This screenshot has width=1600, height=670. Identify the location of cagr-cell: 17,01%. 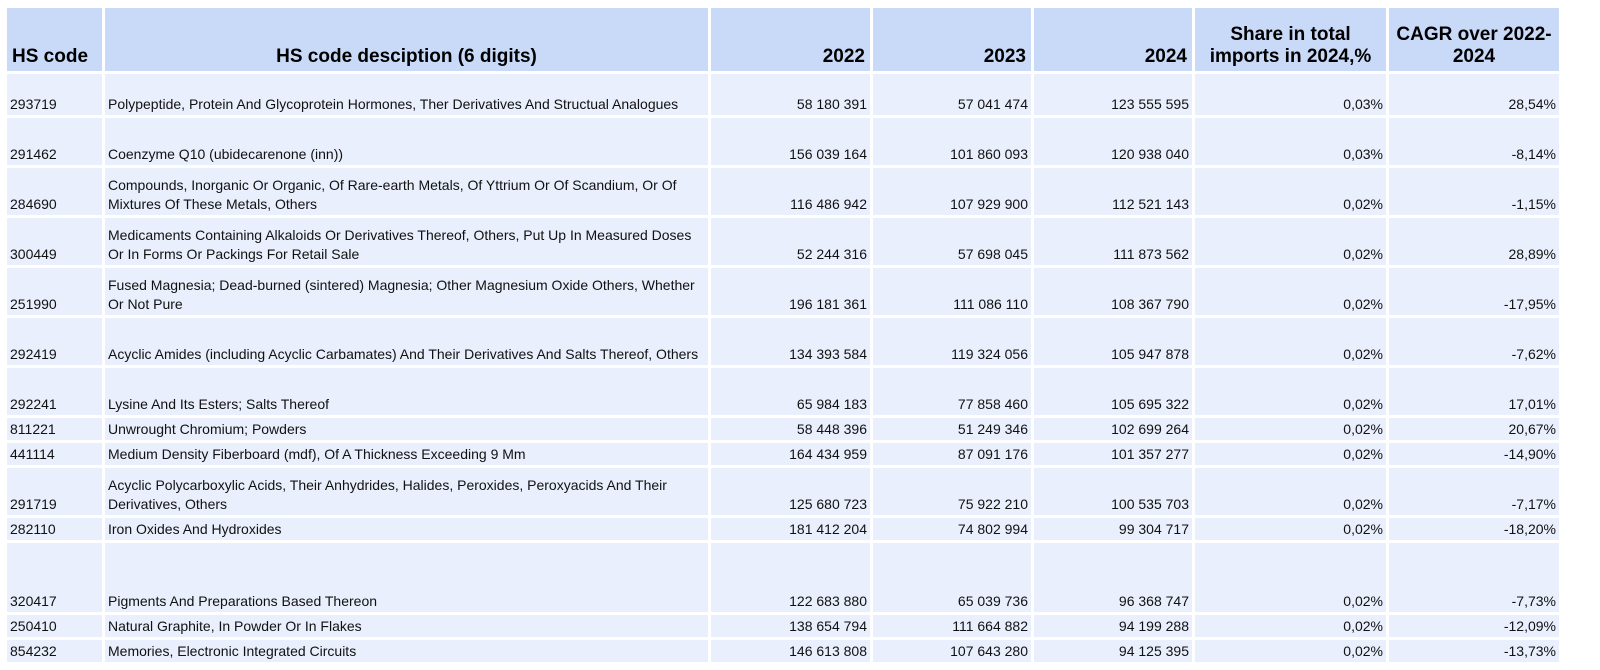
(1474, 391).